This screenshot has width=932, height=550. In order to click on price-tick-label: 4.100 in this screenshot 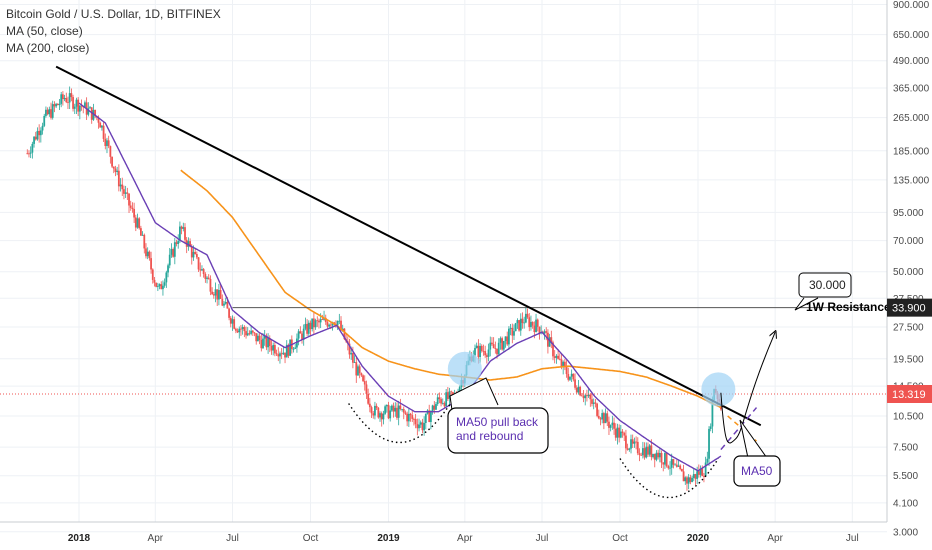, I will do `click(905, 503)`.